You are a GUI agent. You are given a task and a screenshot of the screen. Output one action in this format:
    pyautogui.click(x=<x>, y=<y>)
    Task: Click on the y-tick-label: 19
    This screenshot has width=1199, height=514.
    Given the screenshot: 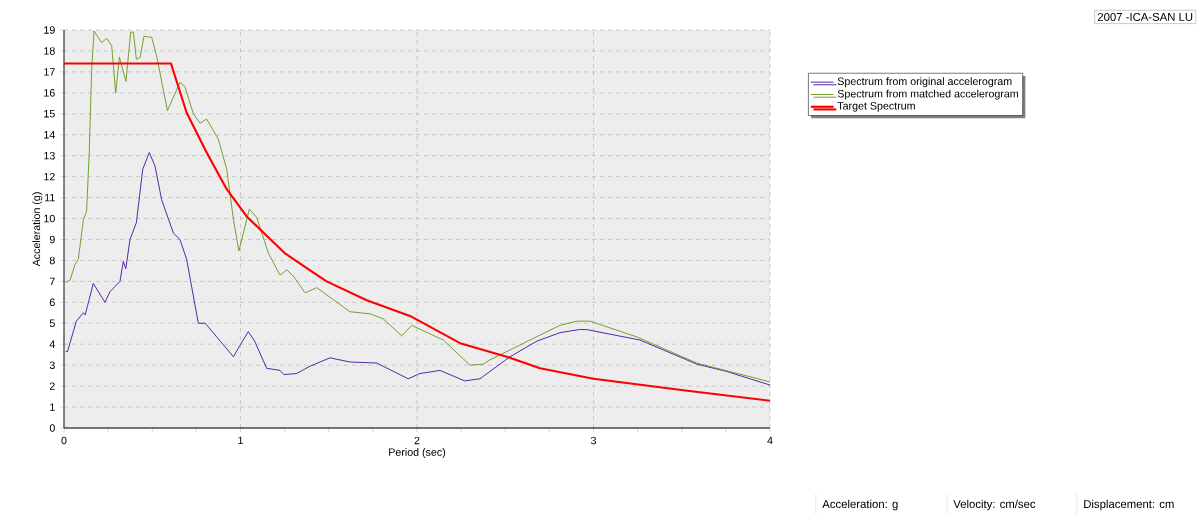 What is the action you would take?
    pyautogui.click(x=49, y=30)
    